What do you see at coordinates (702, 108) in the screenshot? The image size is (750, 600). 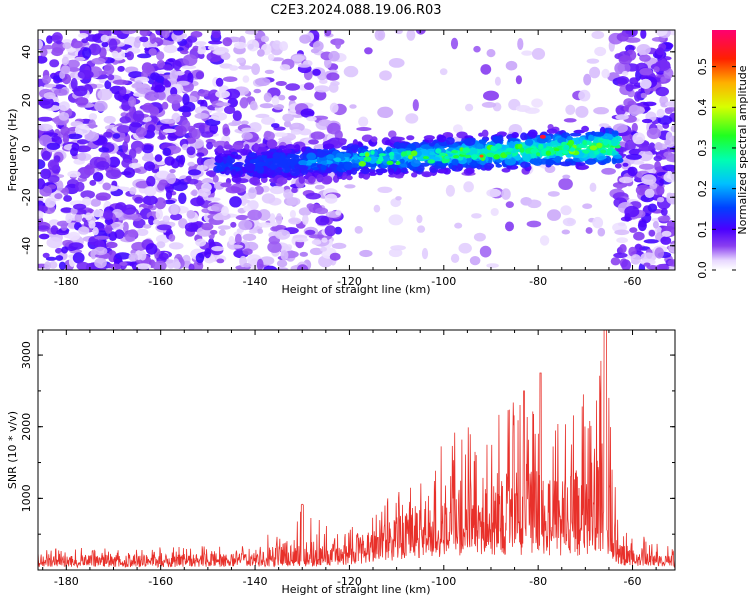 I see `colorbar-tick-label: 0.4` at bounding box center [702, 108].